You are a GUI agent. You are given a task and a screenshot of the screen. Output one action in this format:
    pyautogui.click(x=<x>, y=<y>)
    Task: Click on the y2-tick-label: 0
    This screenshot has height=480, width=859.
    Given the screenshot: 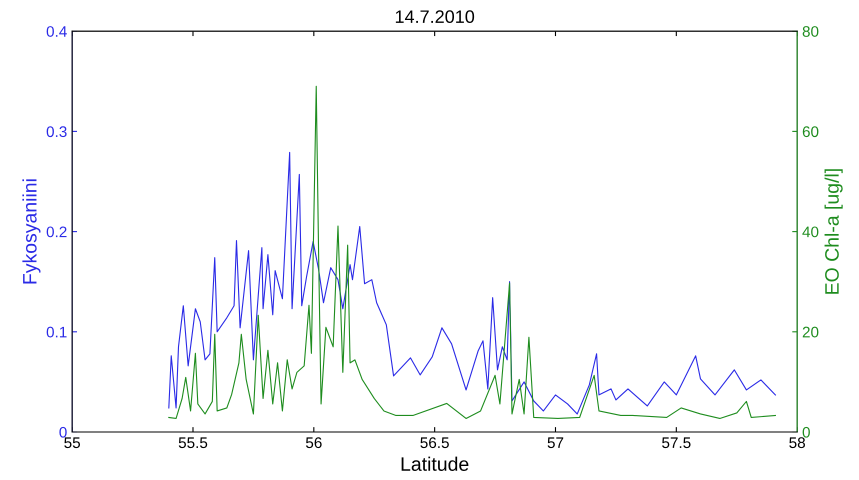 What is the action you would take?
    pyautogui.click(x=806, y=432)
    